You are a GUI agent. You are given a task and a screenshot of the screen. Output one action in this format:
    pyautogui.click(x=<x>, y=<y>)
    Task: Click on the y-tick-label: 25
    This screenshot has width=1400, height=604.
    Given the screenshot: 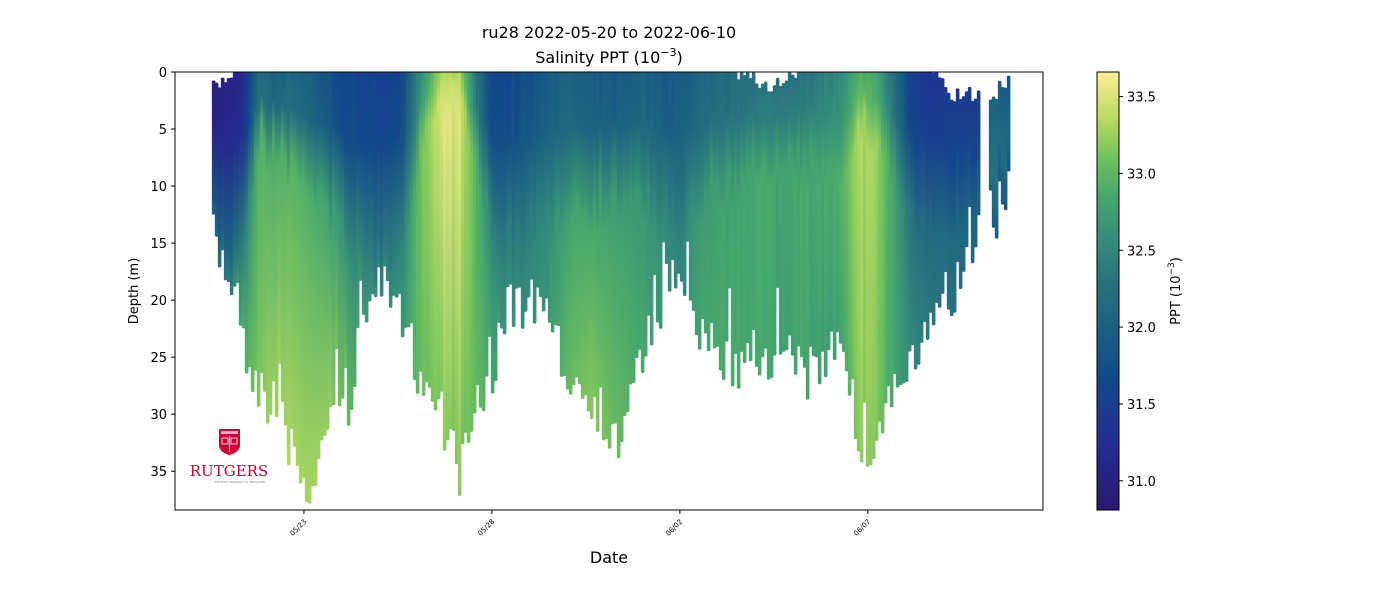 What is the action you would take?
    pyautogui.click(x=158, y=358)
    